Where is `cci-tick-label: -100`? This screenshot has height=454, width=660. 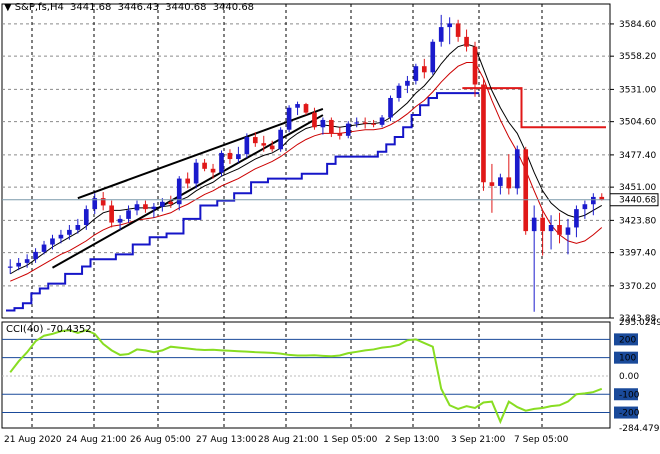 cci-tick-label: -100 is located at coordinates (629, 395).